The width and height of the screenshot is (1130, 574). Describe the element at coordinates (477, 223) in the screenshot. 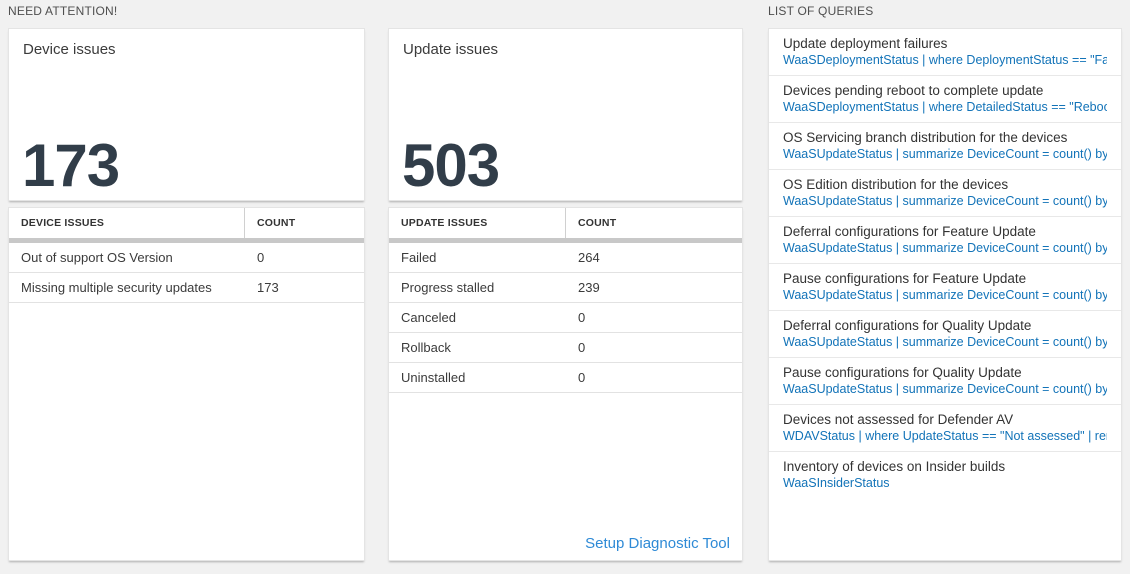

I see `update-table-header-issues: UPDATE ISSUES` at that location.